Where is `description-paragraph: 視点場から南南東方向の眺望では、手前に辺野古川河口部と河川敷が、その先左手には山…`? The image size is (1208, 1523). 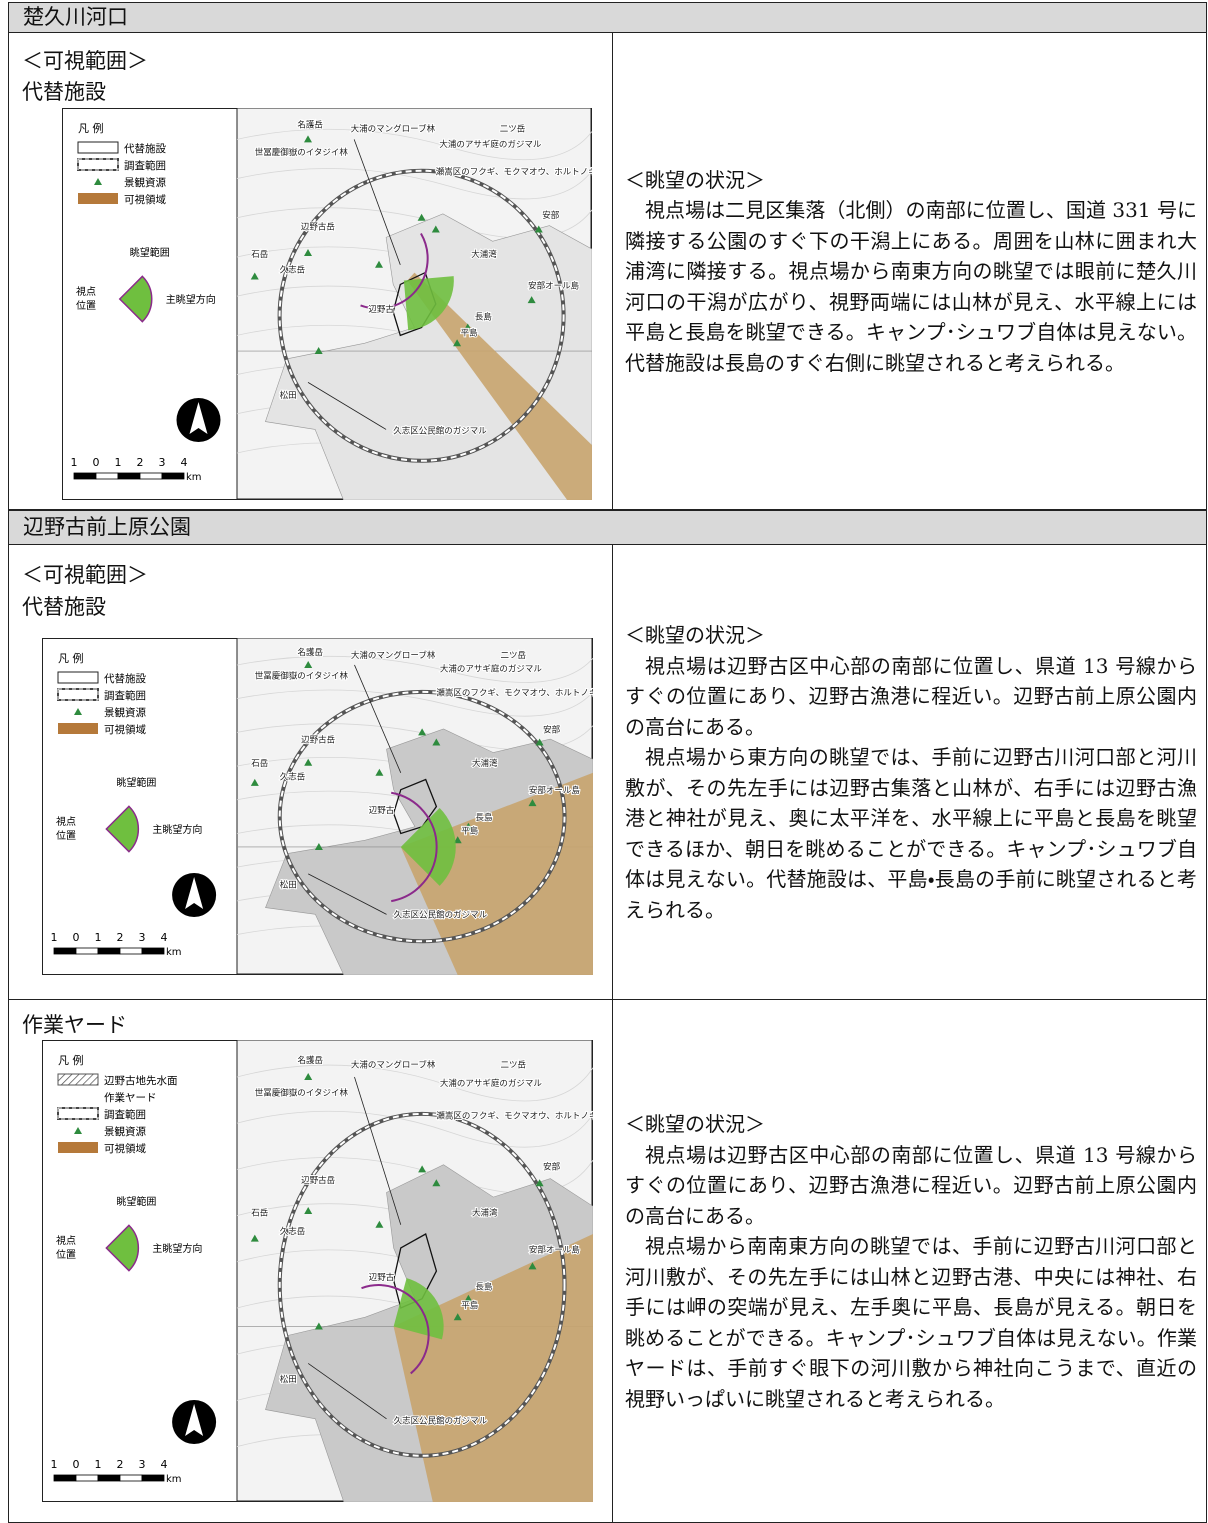
description-paragraph: 視点場から南南東方向の眺望では、手前に辺野古川河口部と河川敷が、その先左手には山… is located at coordinates (911, 1322).